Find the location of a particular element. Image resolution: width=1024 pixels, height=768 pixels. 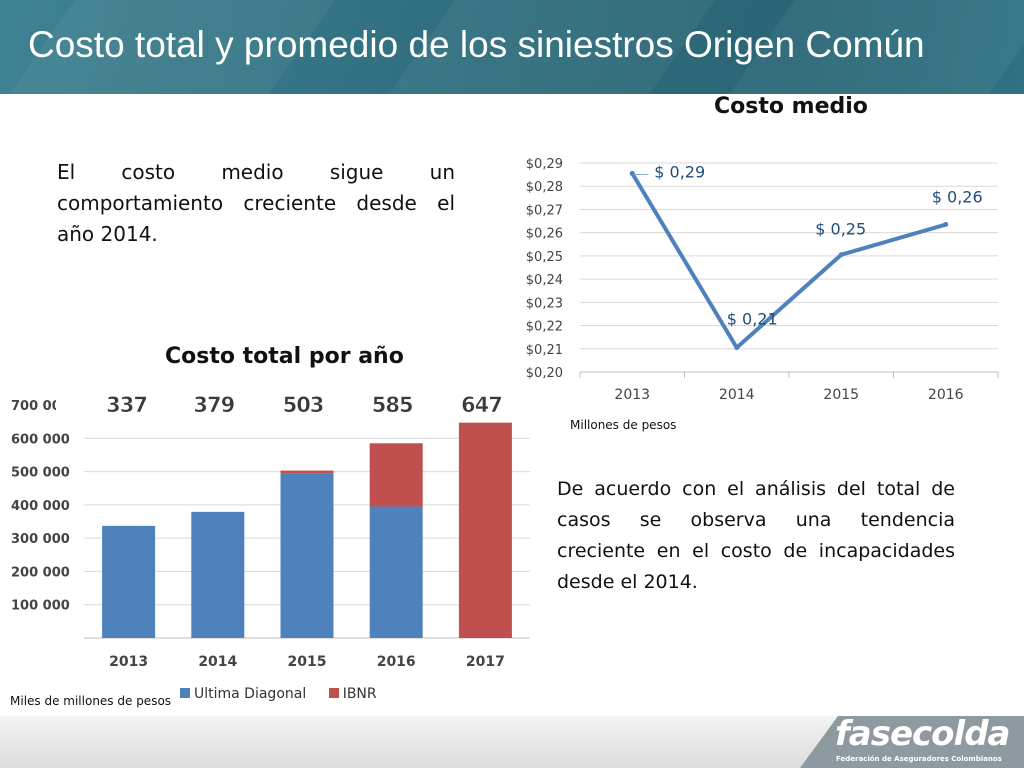

logo-subtitle: Federación de Aseguradores Colombianos is located at coordinates (919, 759).